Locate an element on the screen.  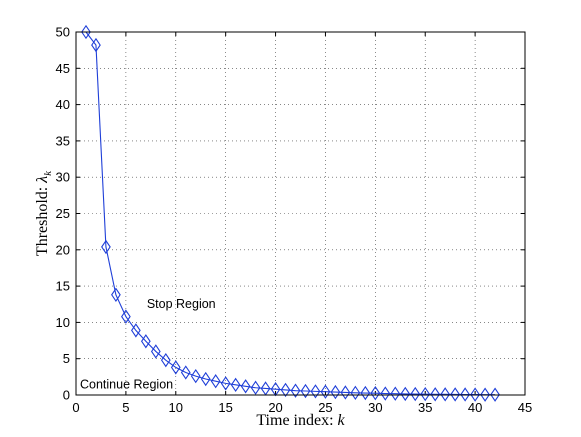
y-tick-label: 25 is located at coordinates (63, 213).